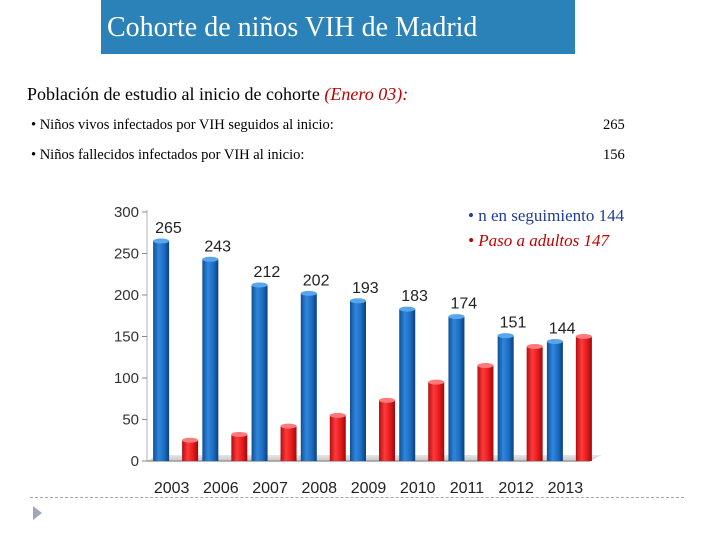 Image resolution: width=720 pixels, height=540 pixels. Describe the element at coordinates (566, 488) in the screenshot. I see `x-tick-label: 2013` at that location.